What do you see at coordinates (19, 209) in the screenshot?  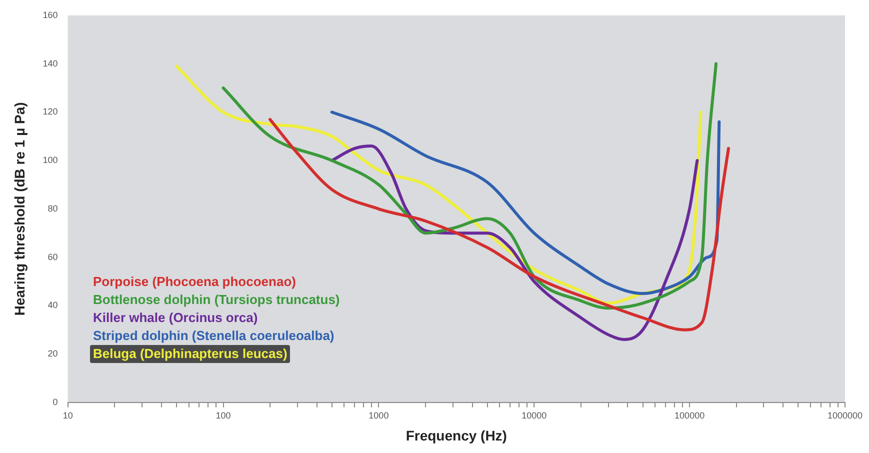 I see `y-axis-title: Hearing threshold (dB re 1 µ Pa)` at bounding box center [19, 209].